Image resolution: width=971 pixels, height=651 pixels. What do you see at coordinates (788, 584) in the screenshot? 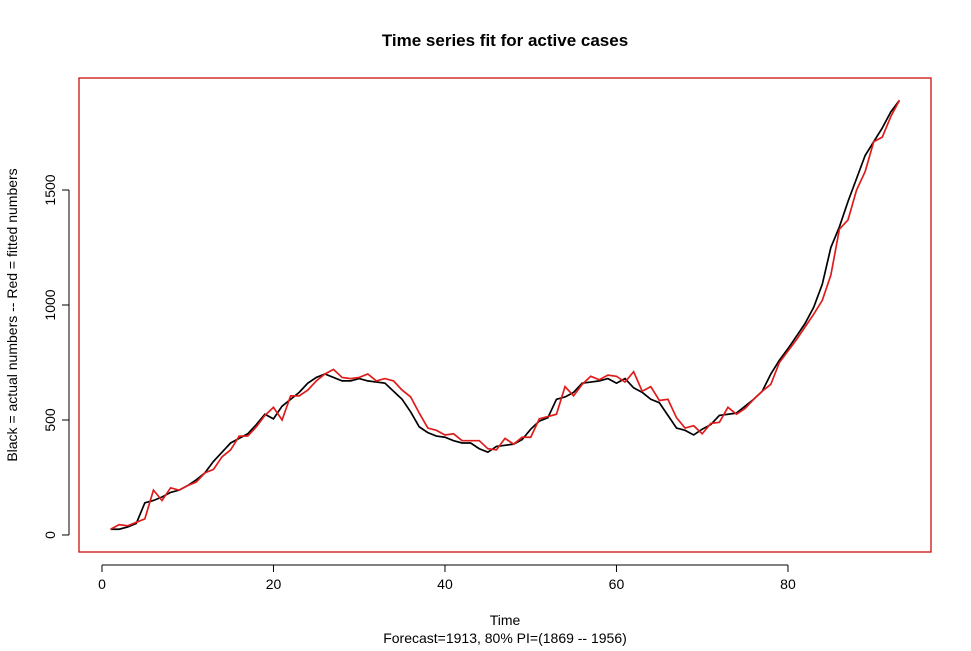
I see `x-tick-label: 80` at bounding box center [788, 584].